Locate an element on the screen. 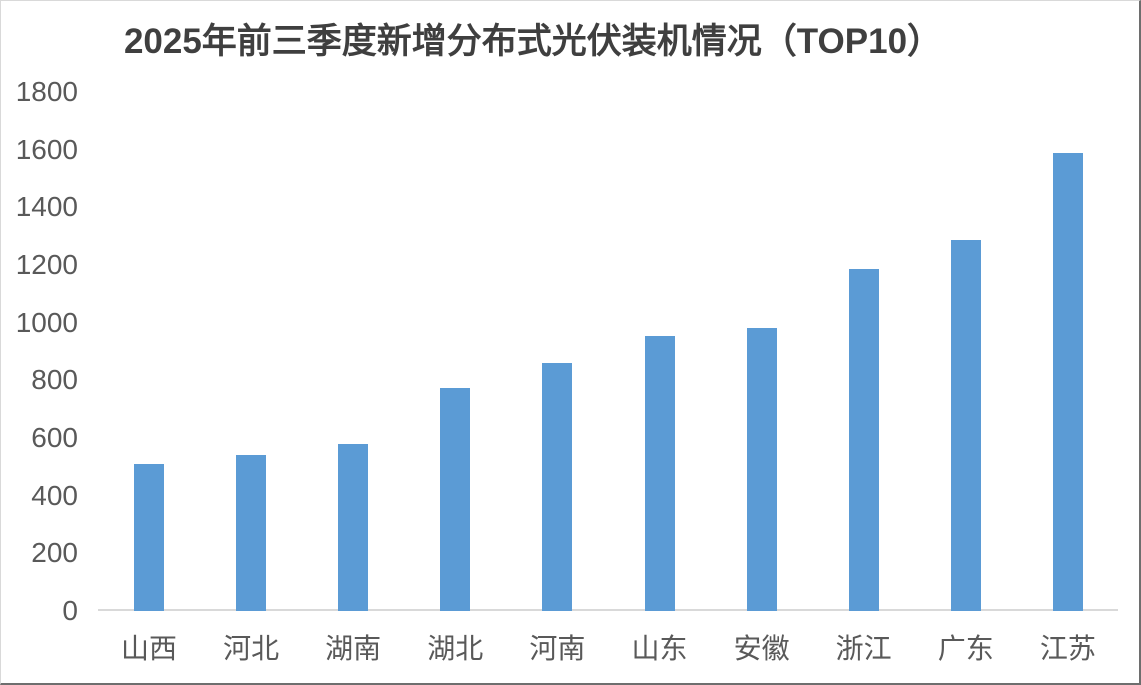  x-tick-label: 山西 is located at coordinates (148, 648).